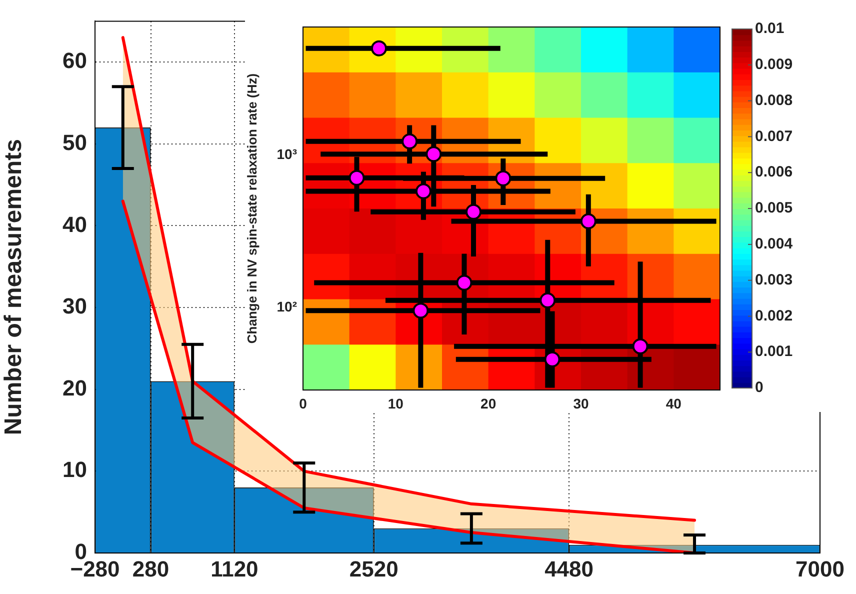 The width and height of the screenshot is (856, 594). What do you see at coordinates (581, 403) in the screenshot?
I see `x-tick-label: 30` at bounding box center [581, 403].